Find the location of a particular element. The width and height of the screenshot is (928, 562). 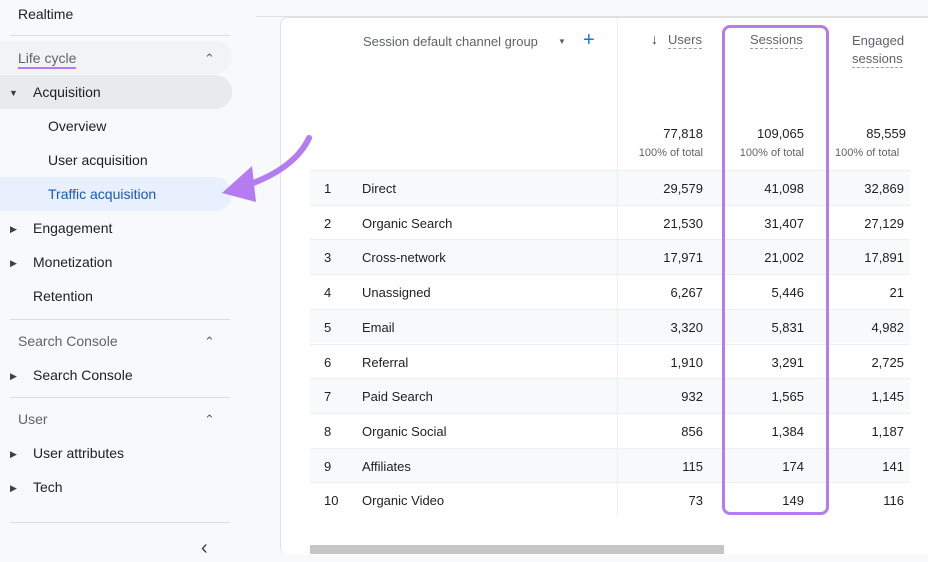

table-row: 7 Paid Search 932 1,565 1,145 is located at coordinates (610, 395).